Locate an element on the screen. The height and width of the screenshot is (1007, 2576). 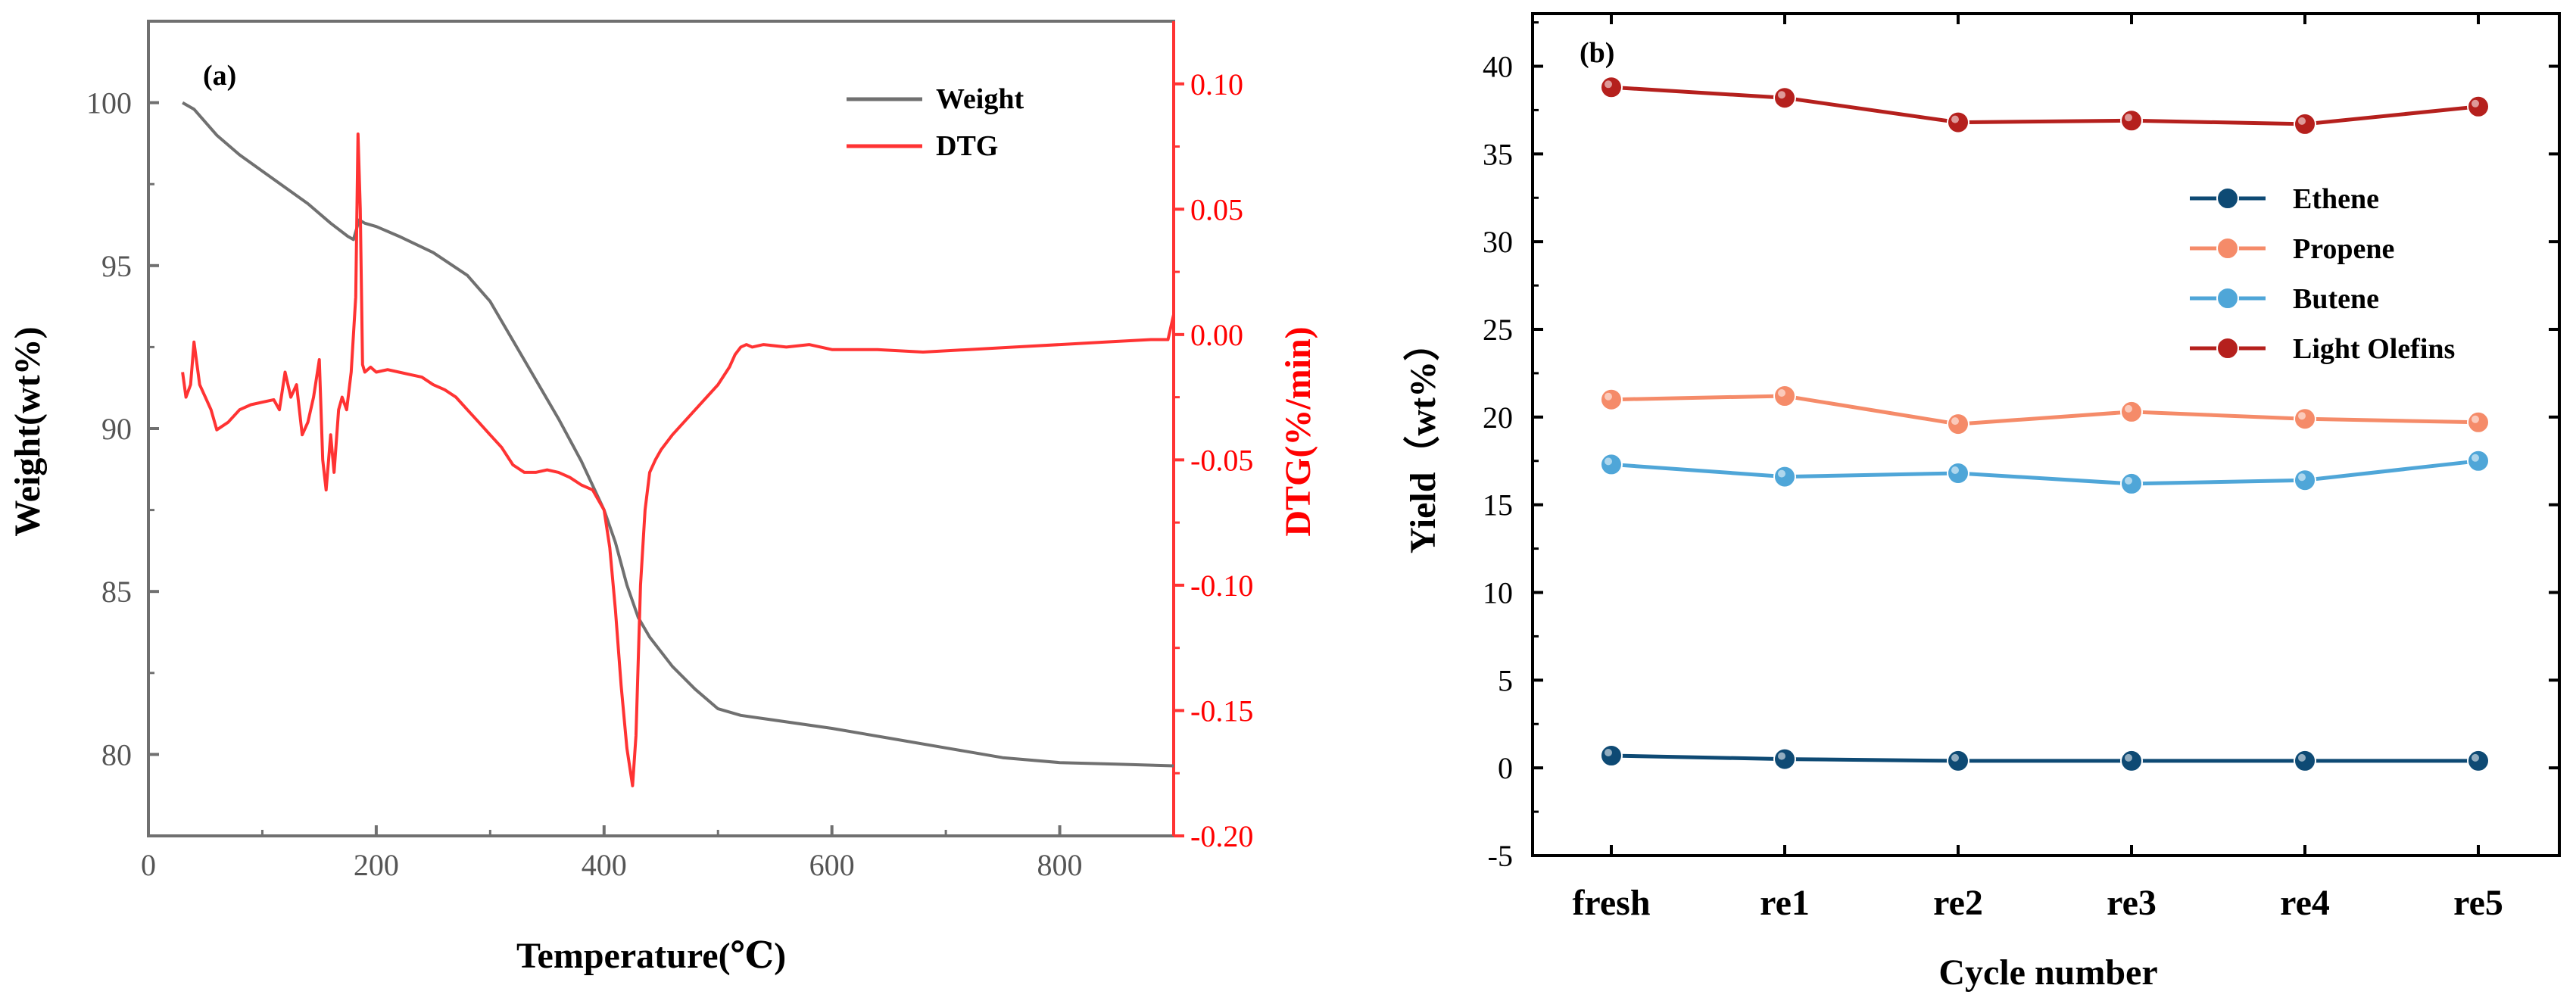
panel-a-label: (a) is located at coordinates (219, 76).